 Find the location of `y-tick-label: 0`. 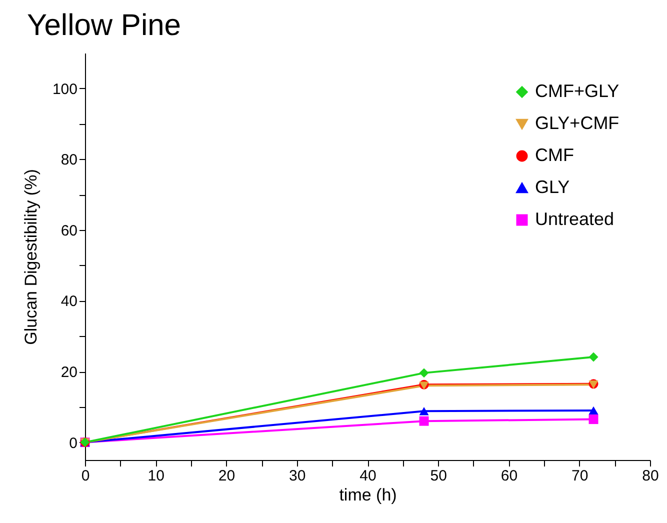

y-tick-label: 0 is located at coordinates (73, 443).